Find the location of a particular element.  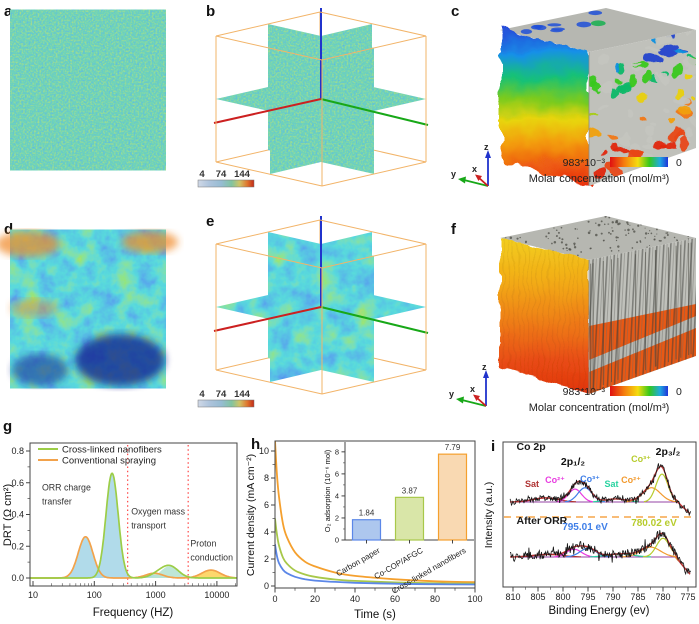

panel-b: b 4 74 144 is located at coordinates (313, 95).